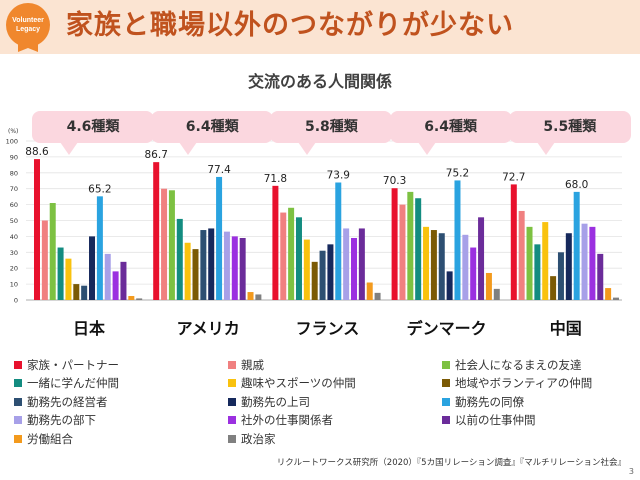  What do you see at coordinates (14, 189) in the screenshot?
I see `y-tick-label: 70` at bounding box center [14, 189].